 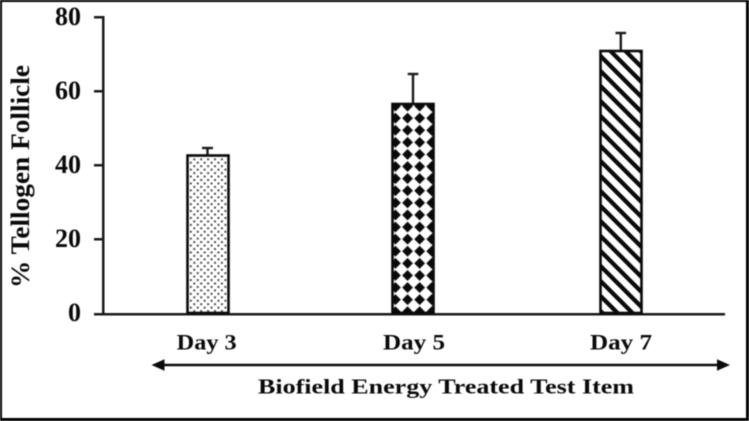 I want to click on svg-text: Day 7, so click(x=621, y=342).